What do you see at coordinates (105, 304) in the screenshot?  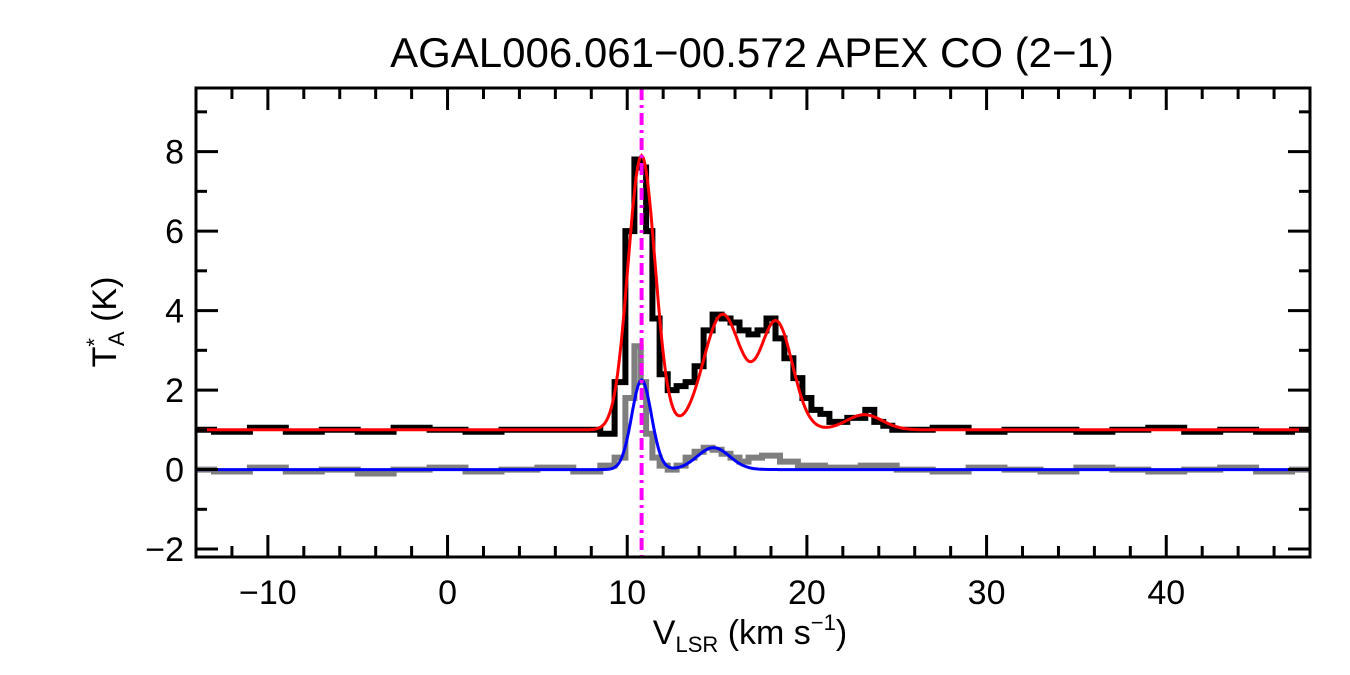 I see `y-axis-label-unit: (K)` at bounding box center [105, 304].